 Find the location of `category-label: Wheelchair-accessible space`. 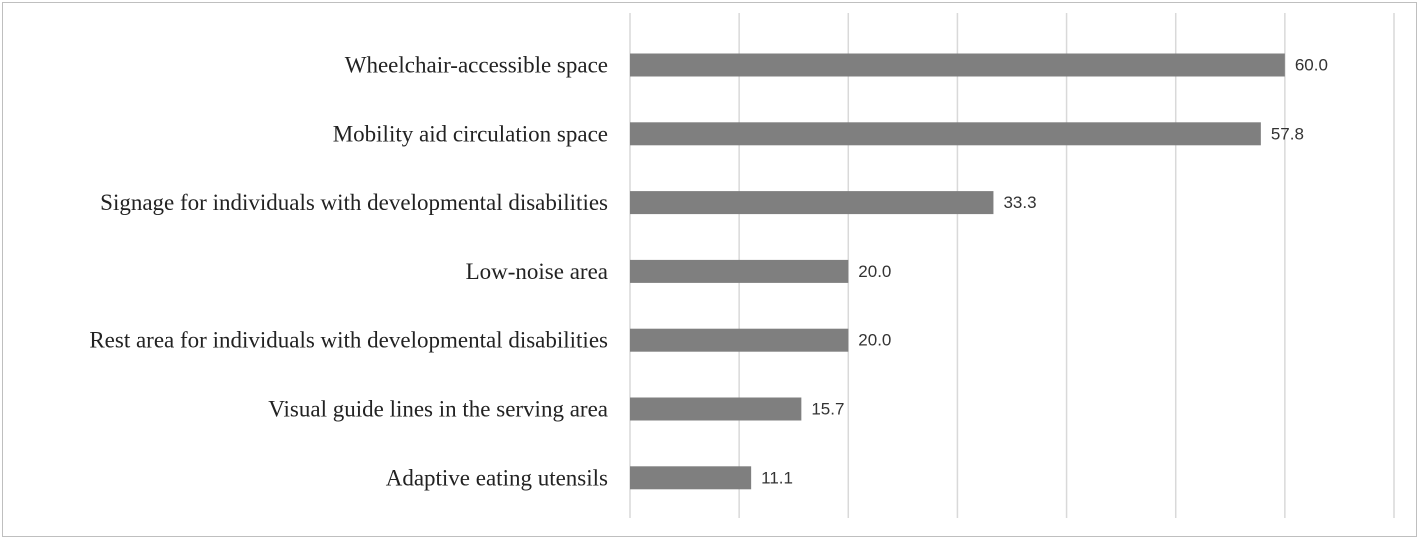

category-label: Wheelchair-accessible space is located at coordinates (476, 65).